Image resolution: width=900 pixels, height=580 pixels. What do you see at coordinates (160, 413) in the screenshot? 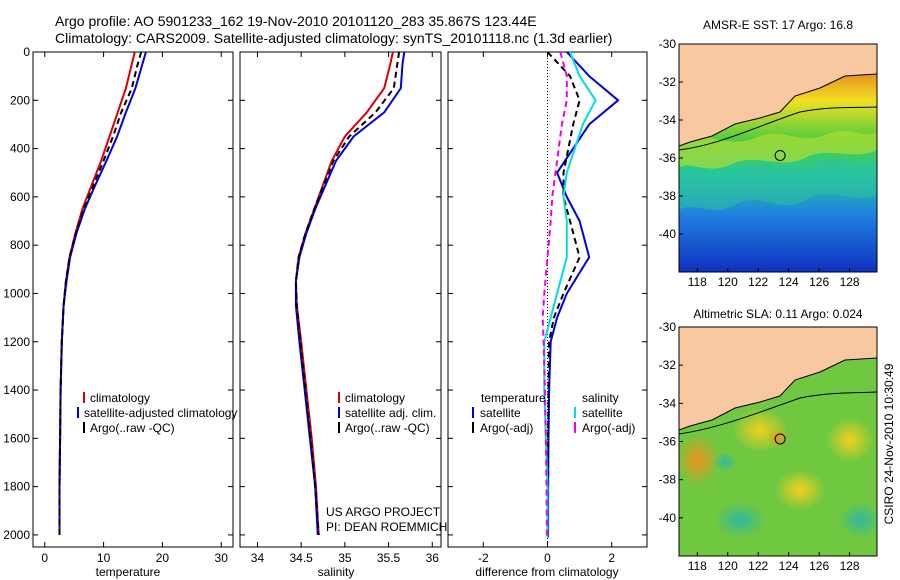
I see `legend-label: satellite-adjusted climatology` at bounding box center [160, 413].